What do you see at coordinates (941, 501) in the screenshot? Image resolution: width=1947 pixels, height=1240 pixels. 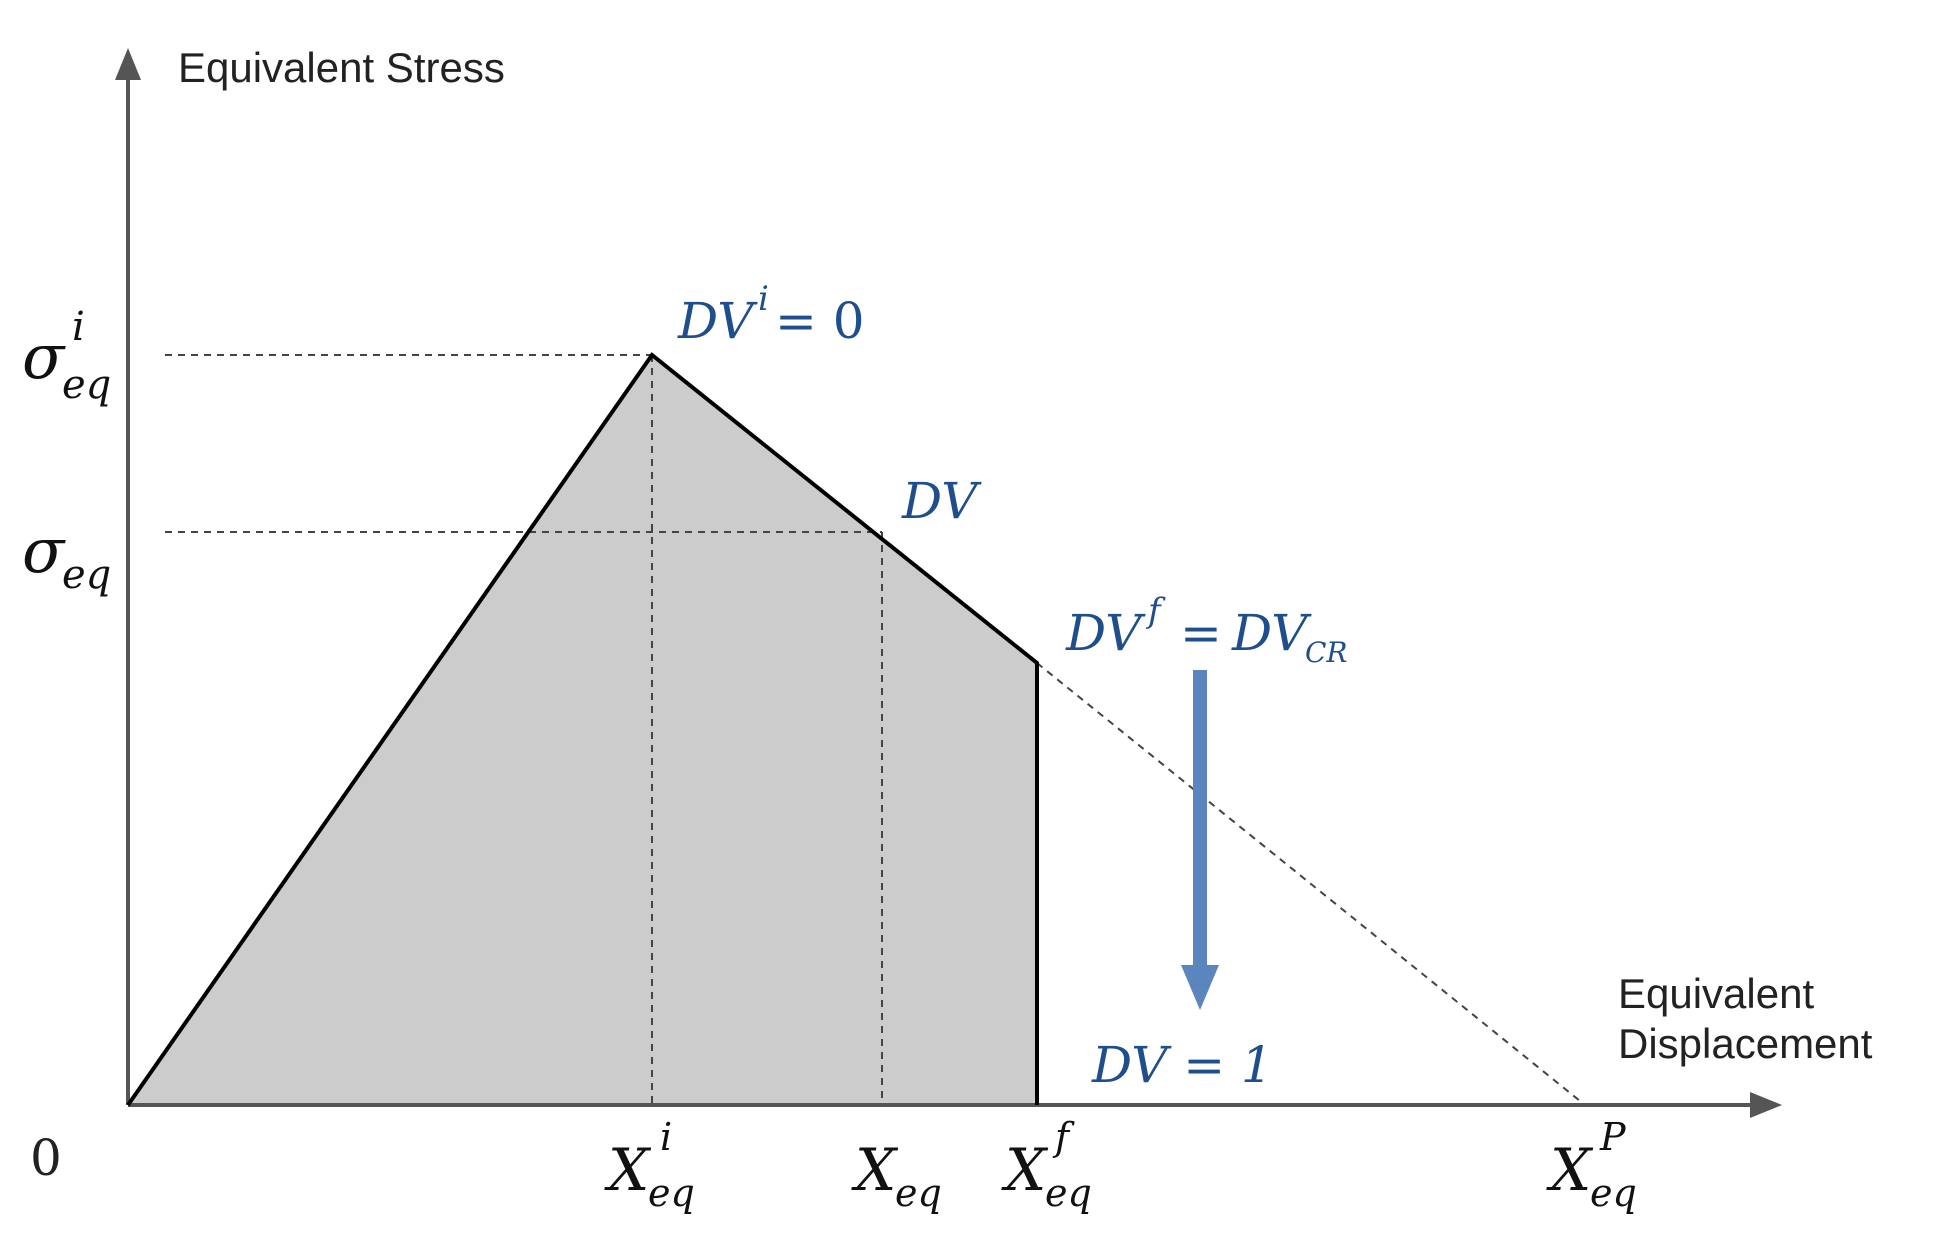 I see `dv-current-label: DV` at bounding box center [941, 501].